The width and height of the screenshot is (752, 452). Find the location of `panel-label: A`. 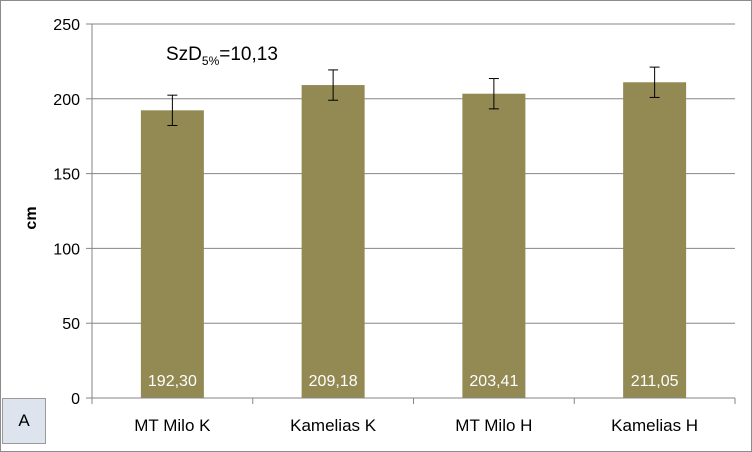

panel-label: A is located at coordinates (24, 421).